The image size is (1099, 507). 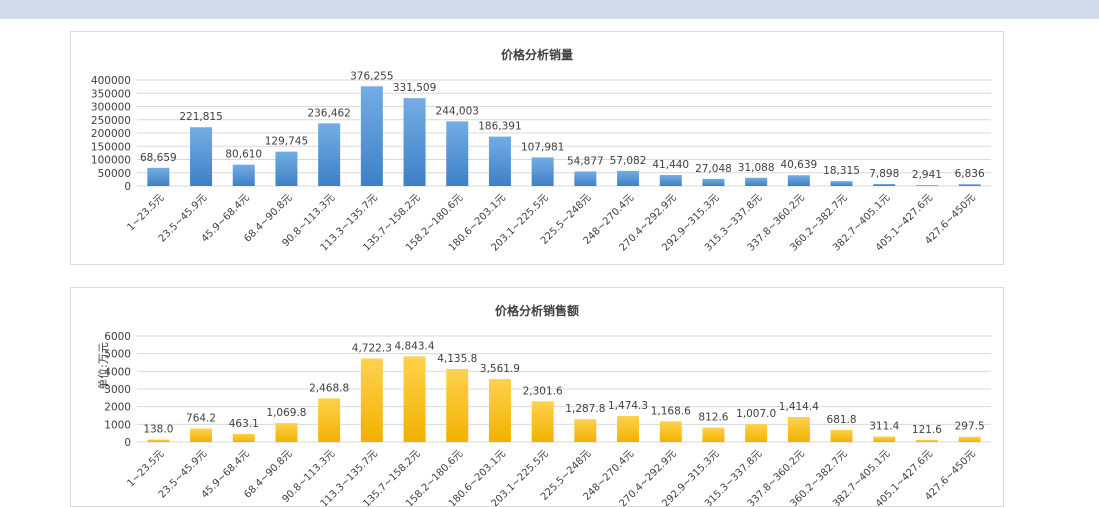 I want to click on data-label: 4,722.3, so click(x=372, y=349).